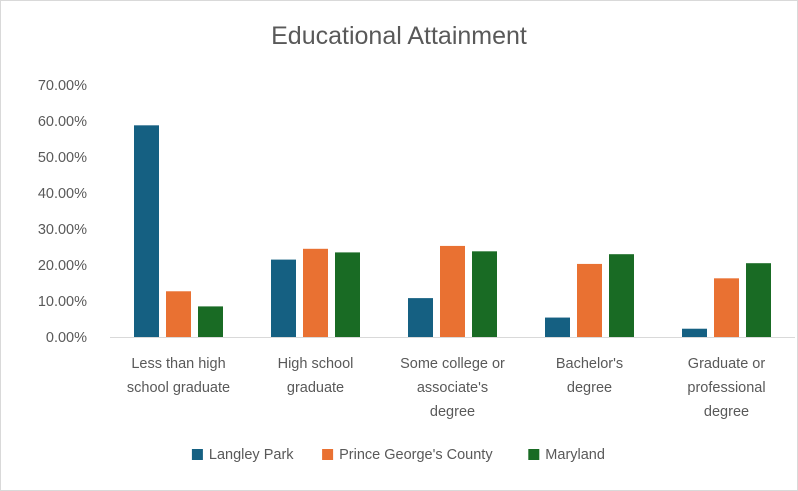  I want to click on x-category-label: associate's, so click(452, 388).